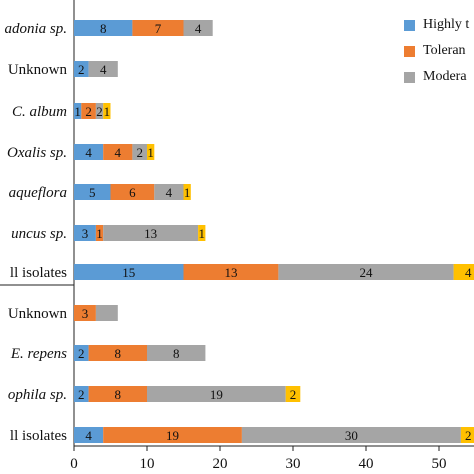  I want to click on legend-item: Toleran, so click(439, 51).